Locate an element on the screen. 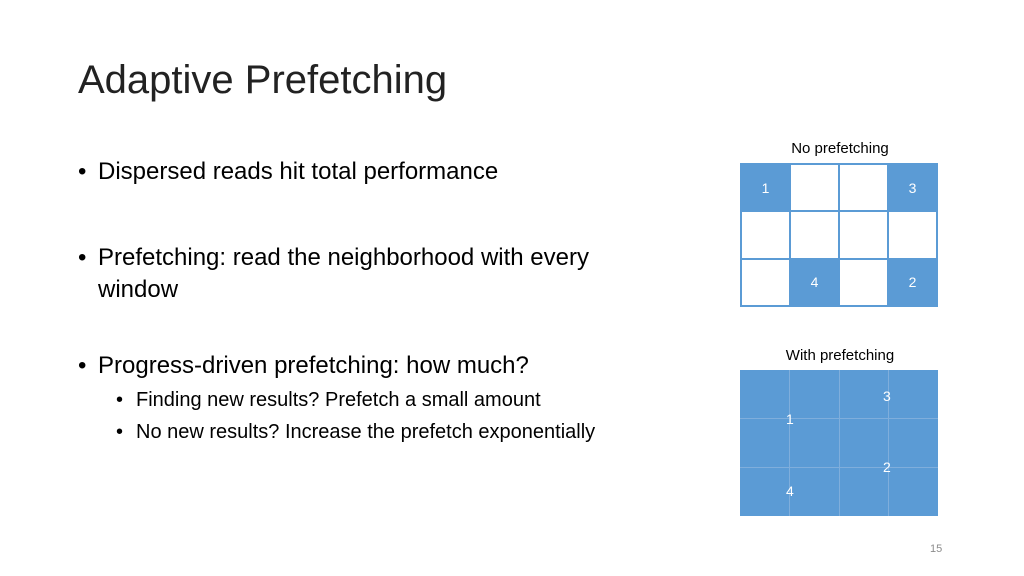  grid-no-prefetching: 1 3 4 2 is located at coordinates (839, 235).